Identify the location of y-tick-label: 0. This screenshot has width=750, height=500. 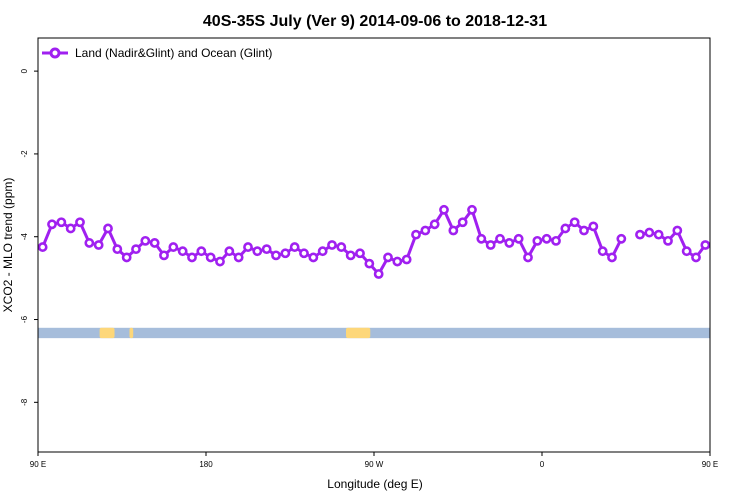
(24, 70).